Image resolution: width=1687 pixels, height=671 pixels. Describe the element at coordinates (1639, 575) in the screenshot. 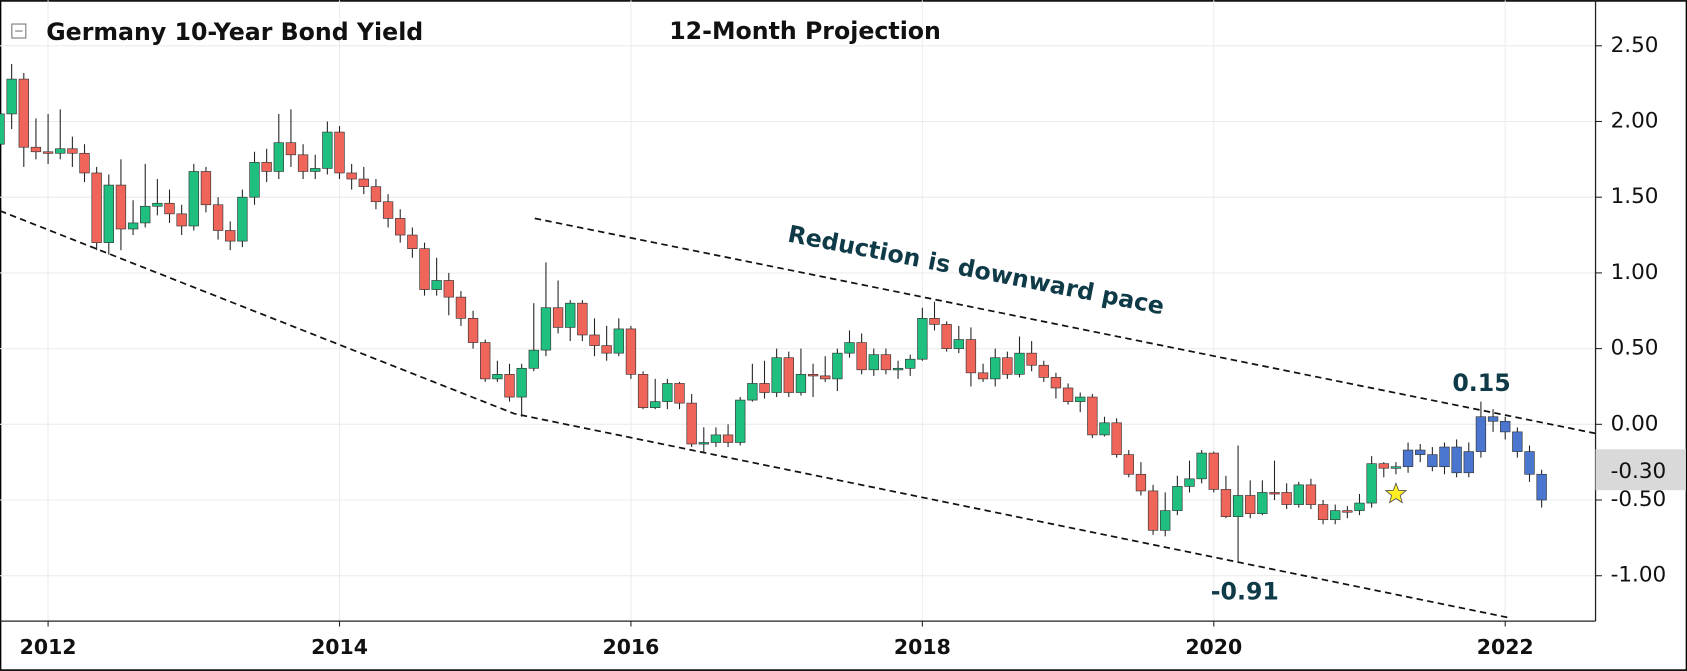

I see `y-tick-label: -1.00` at that location.